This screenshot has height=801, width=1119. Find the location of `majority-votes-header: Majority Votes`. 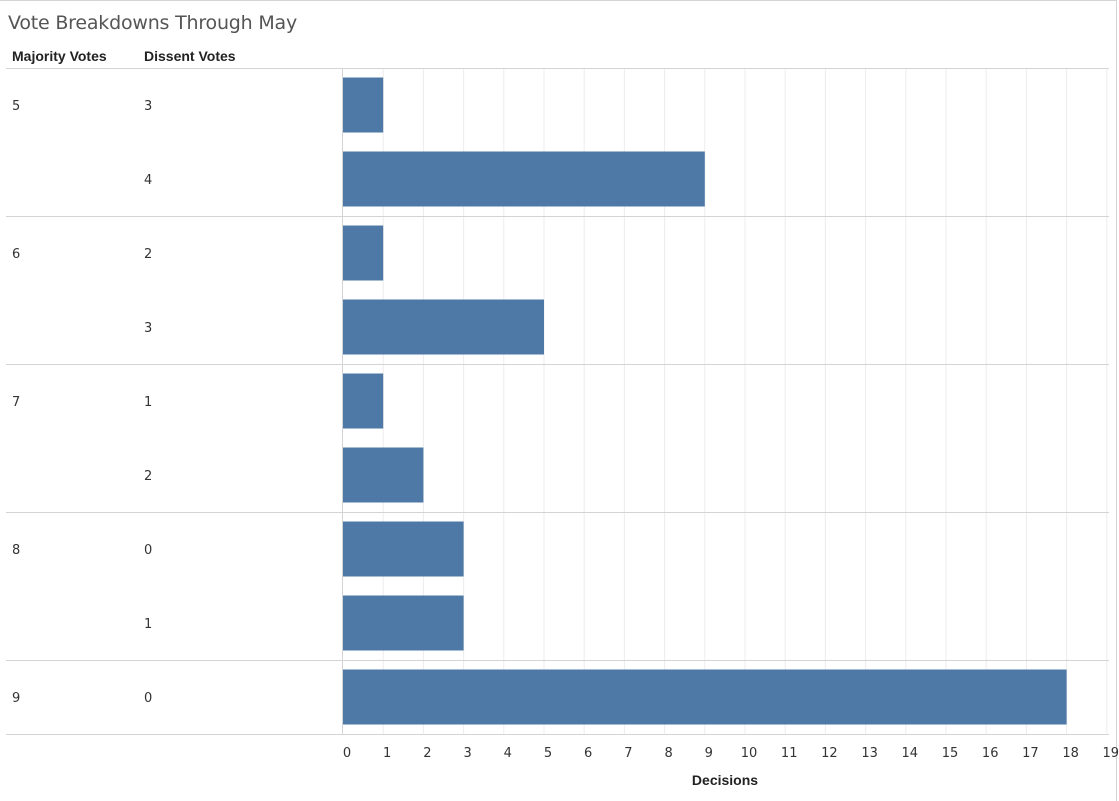

majority-votes-header: Majority Votes is located at coordinates (59, 56).